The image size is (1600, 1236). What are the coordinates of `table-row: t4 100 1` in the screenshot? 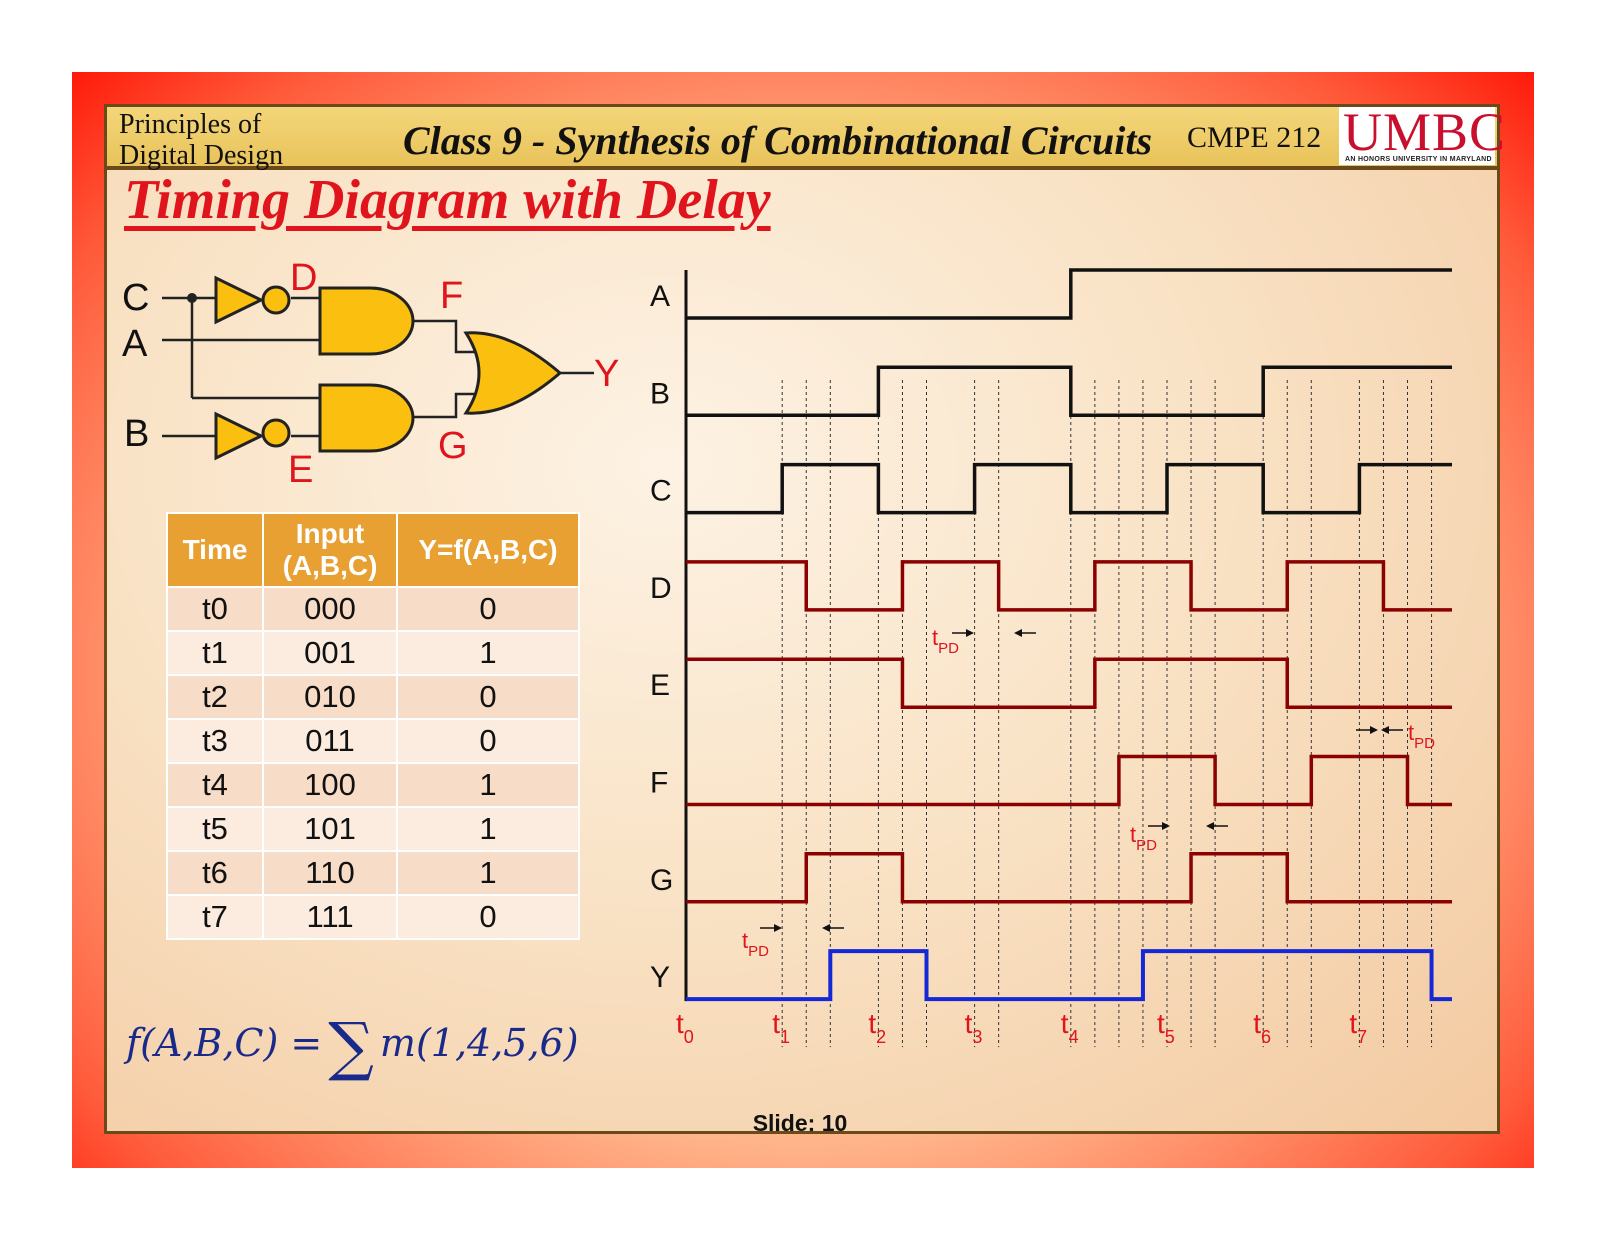 It's located at (373, 785).